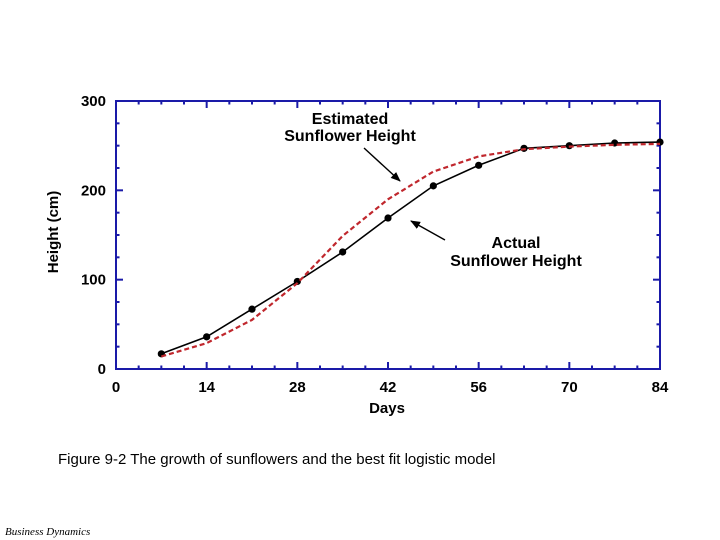  What do you see at coordinates (206, 387) in the screenshot?
I see `x-tick-label: 14` at bounding box center [206, 387].